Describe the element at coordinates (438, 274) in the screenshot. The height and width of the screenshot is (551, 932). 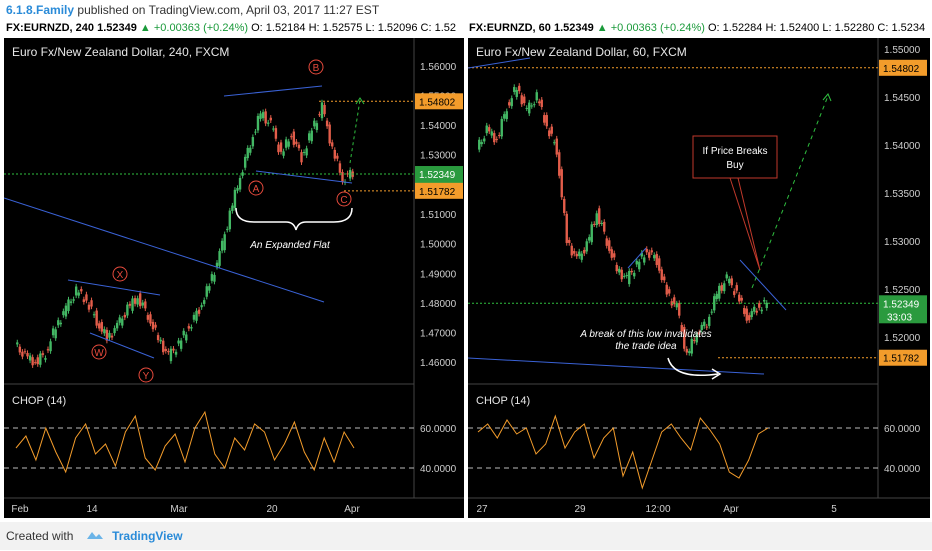
I see `y-tick-label: 1.49000` at that location.